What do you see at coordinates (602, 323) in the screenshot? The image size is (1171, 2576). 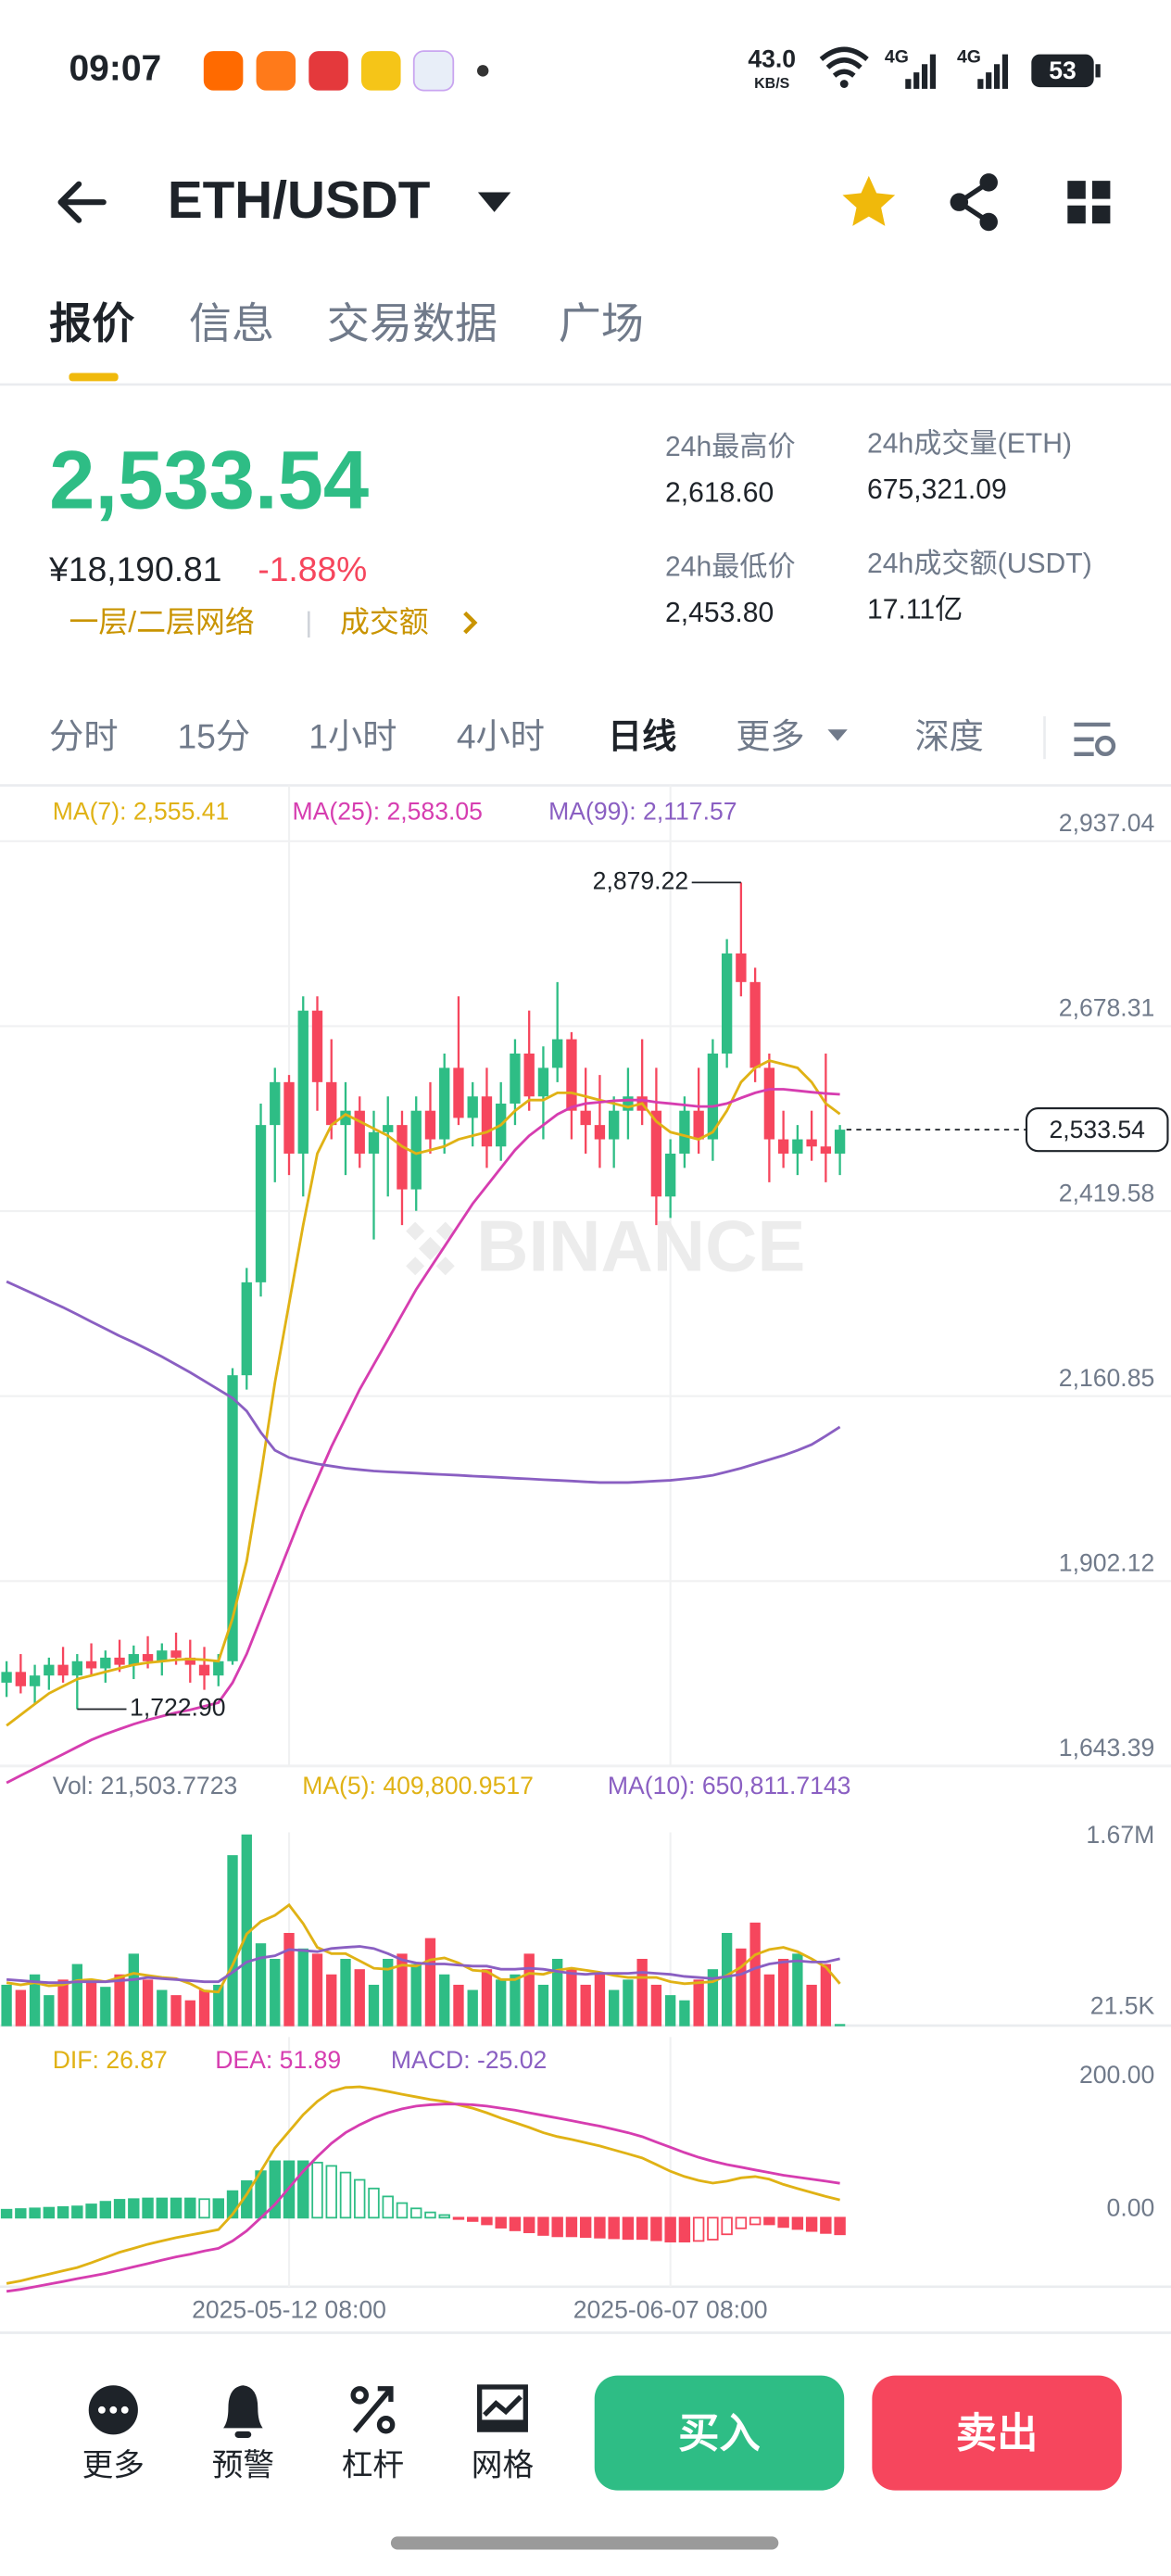 I see `tab: 广场` at bounding box center [602, 323].